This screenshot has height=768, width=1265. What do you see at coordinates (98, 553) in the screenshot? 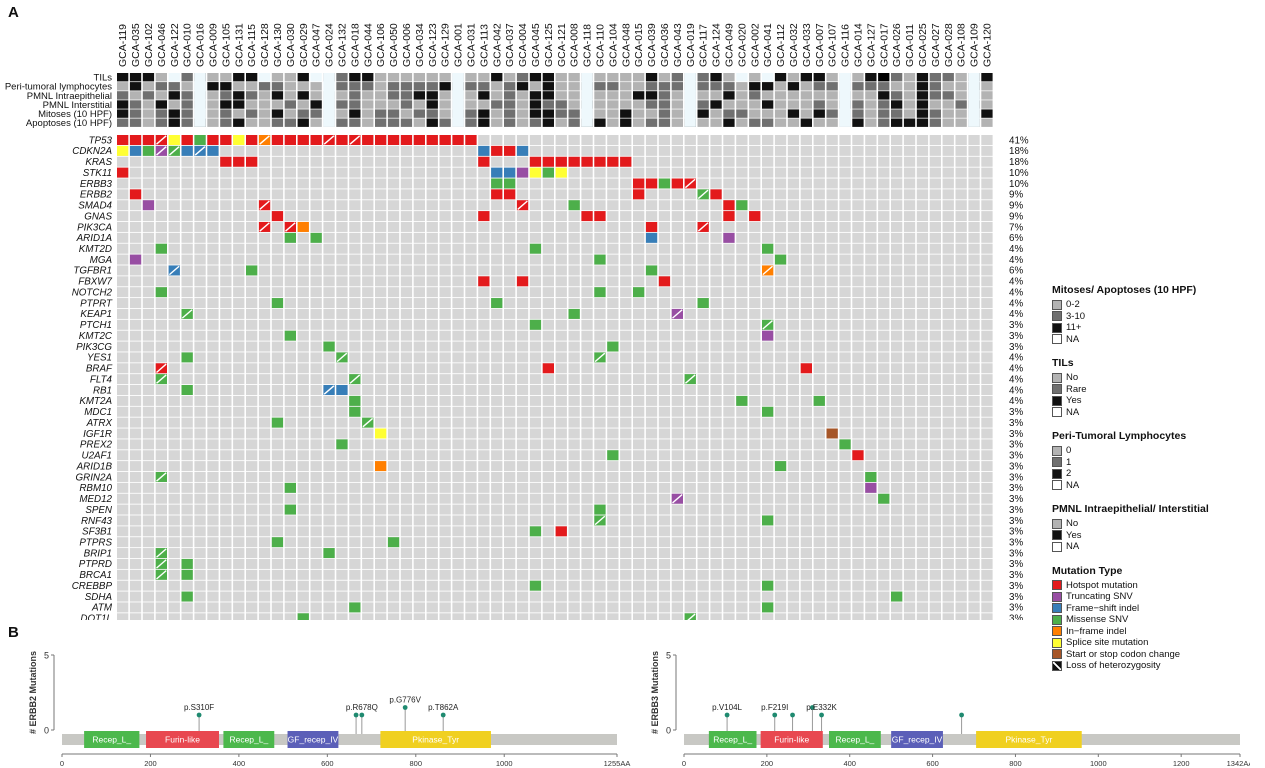
I see `gene-label: BRIP1` at bounding box center [98, 553].